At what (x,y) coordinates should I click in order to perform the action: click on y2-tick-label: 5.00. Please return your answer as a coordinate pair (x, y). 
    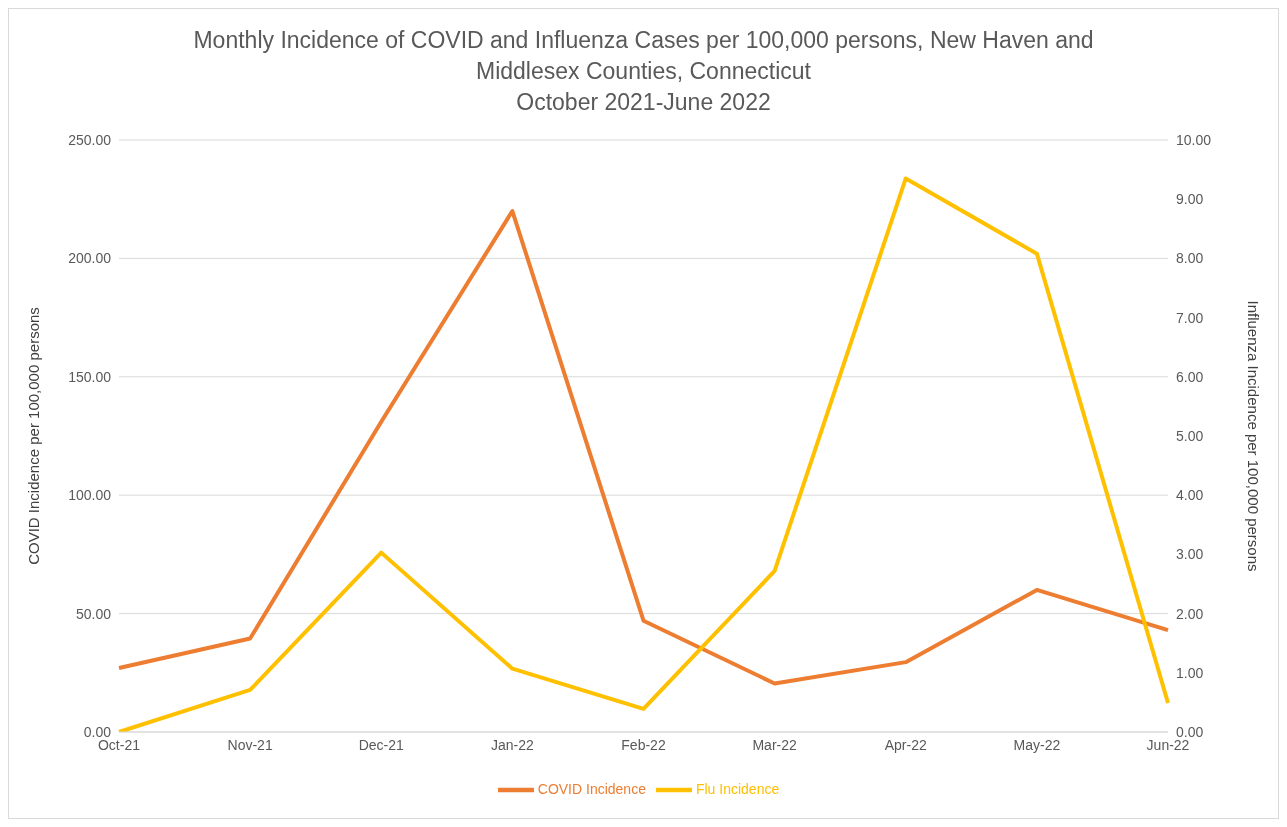
    Looking at the image, I should click on (1190, 435).